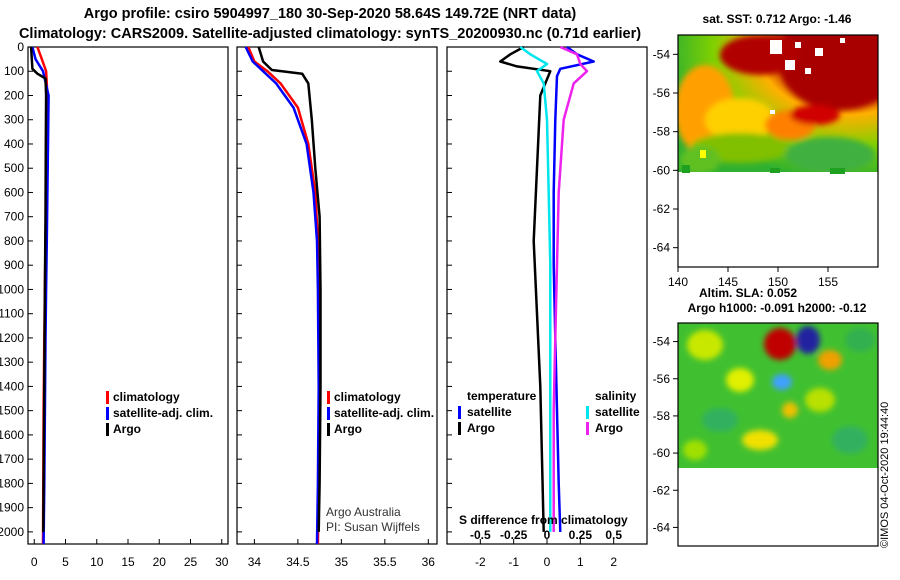  I want to click on annotation-pi: PI: Susan Wijffels, so click(373, 527).